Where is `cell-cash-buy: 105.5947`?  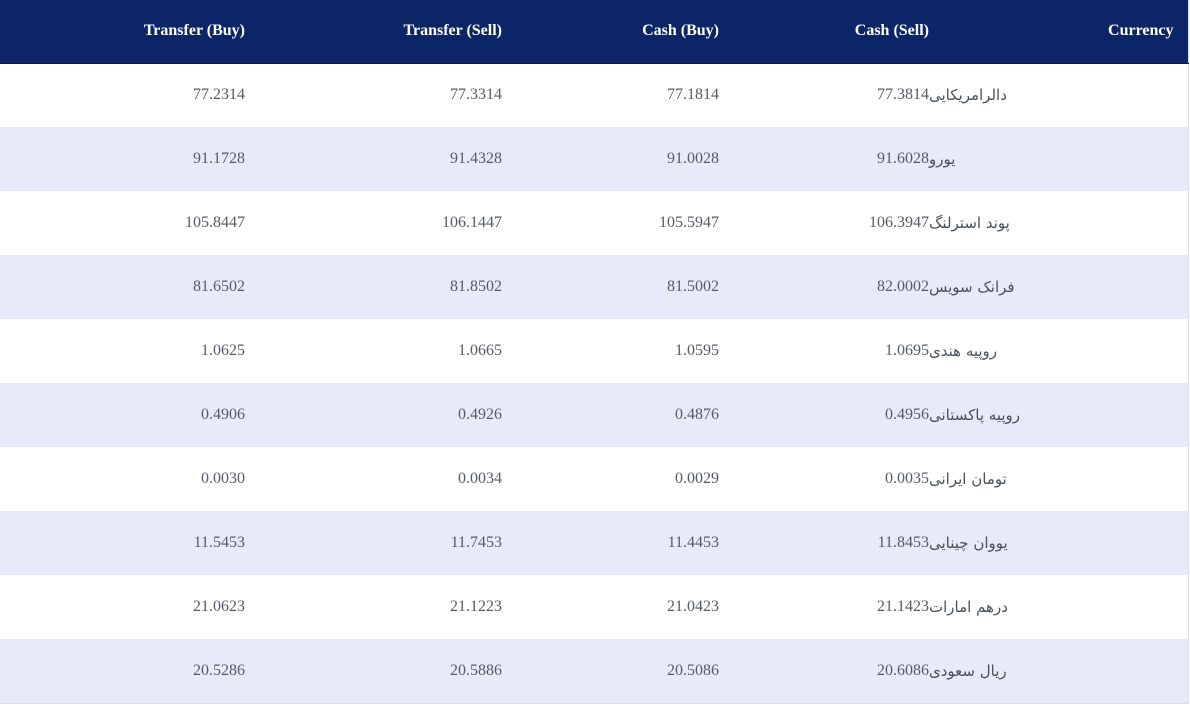
cell-cash-buy: 105.5947 is located at coordinates (689, 222).